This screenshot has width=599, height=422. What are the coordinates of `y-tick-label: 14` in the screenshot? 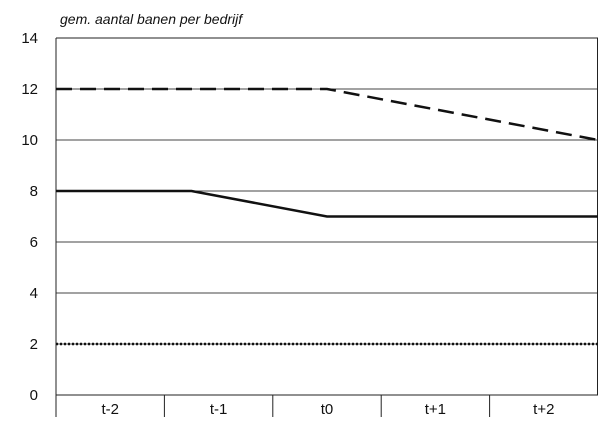 It's located at (29, 38).